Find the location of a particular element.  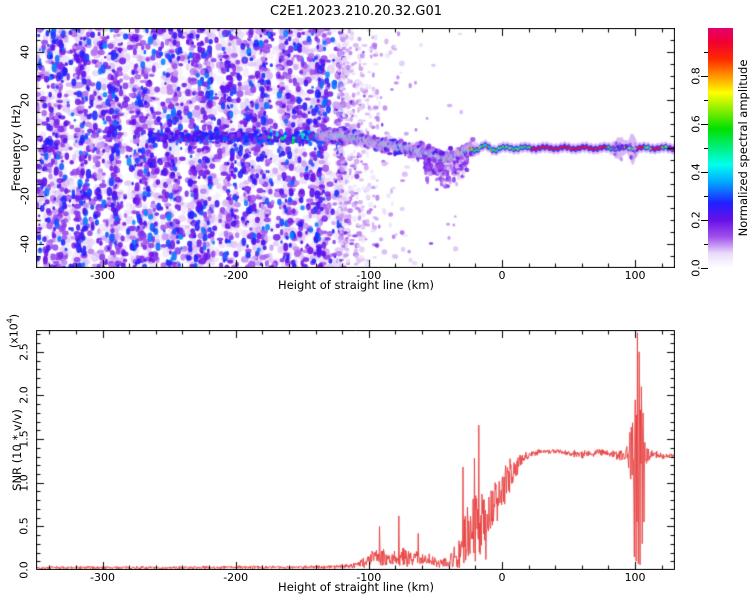

colorbar-tick-label: 0.0 is located at coordinates (696, 268).